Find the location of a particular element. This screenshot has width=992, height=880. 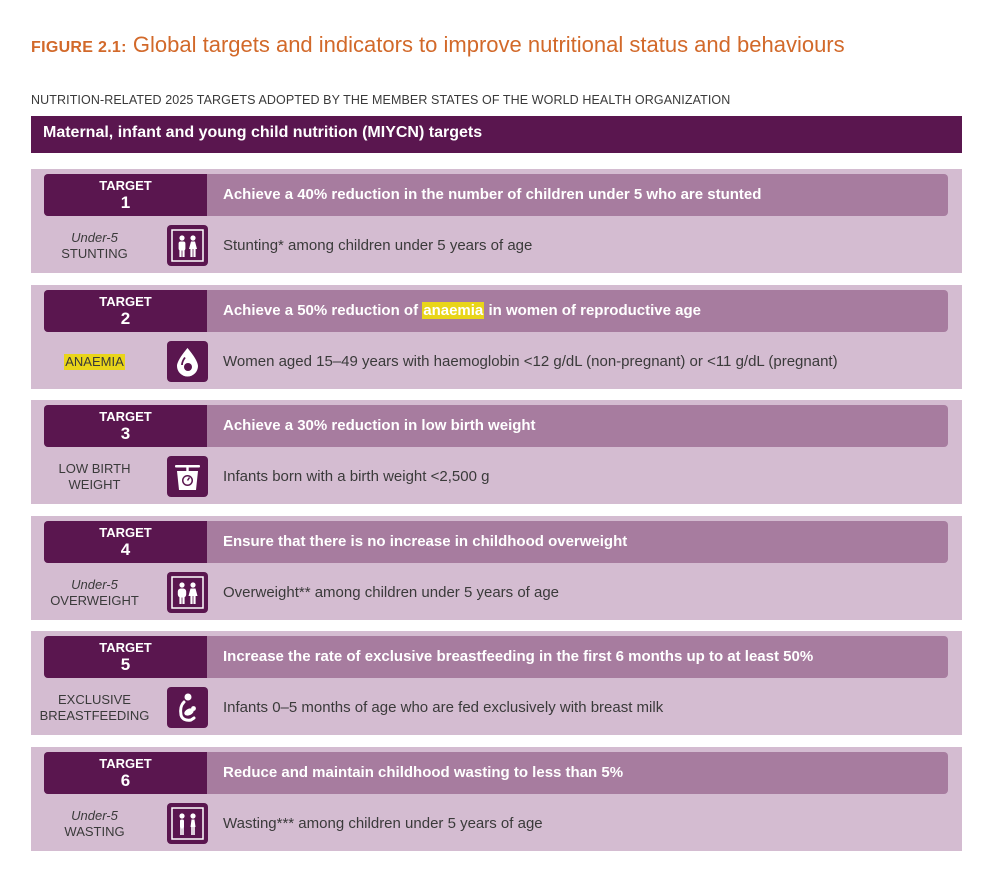

scale-icon is located at coordinates (187, 476).